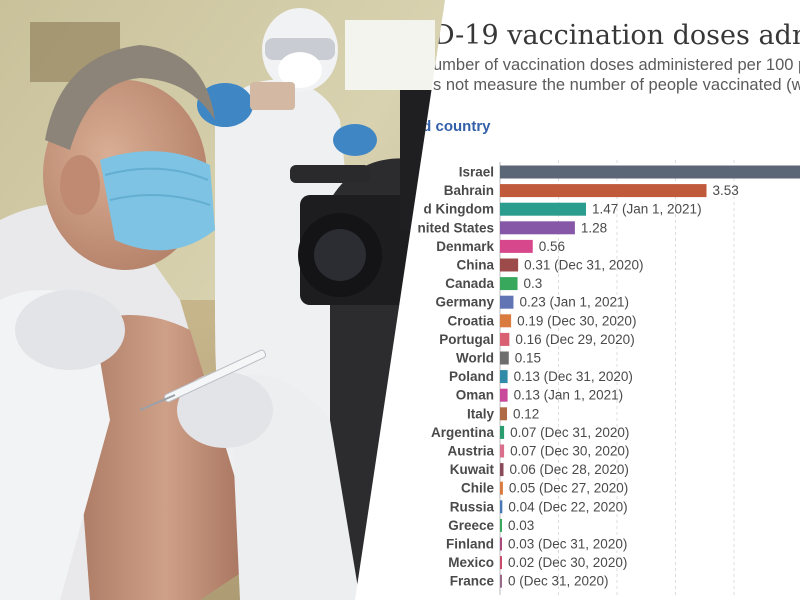 This screenshot has width=800, height=600. Describe the element at coordinates (583, 265) in the screenshot. I see `value-label: 0.31 (Dec 31, 2020)` at that location.